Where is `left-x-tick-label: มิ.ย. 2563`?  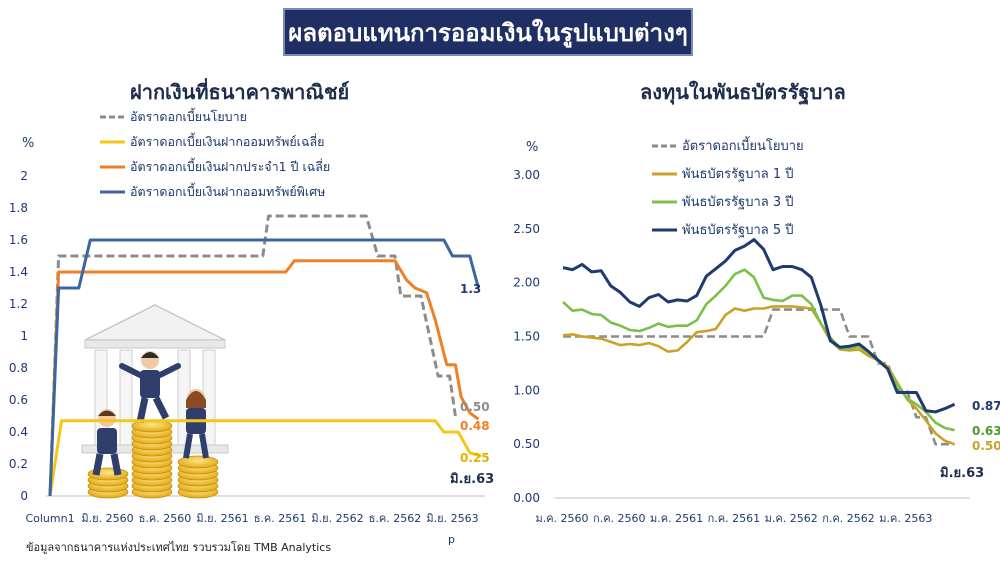 left-x-tick-label: มิ.ย. 2563 is located at coordinates (452, 518).